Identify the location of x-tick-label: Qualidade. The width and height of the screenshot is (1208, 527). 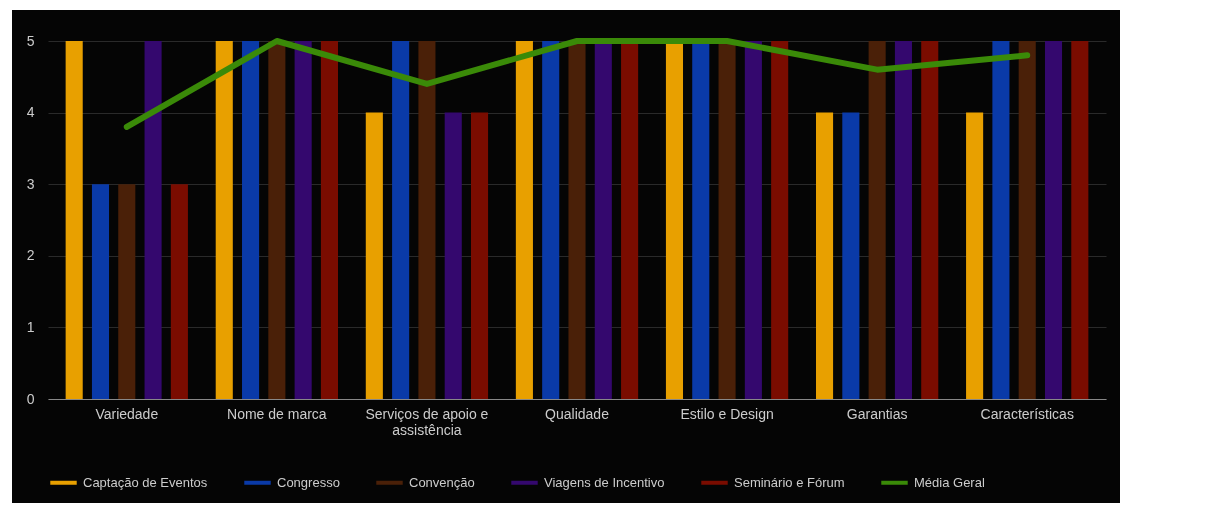
(577, 413).